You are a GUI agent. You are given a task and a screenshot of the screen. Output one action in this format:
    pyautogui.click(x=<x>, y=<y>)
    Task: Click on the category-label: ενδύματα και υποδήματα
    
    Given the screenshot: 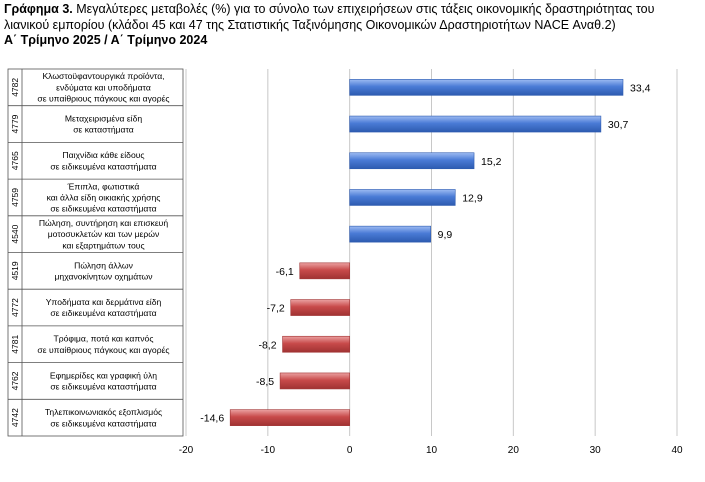 What is the action you would take?
    pyautogui.click(x=103, y=87)
    